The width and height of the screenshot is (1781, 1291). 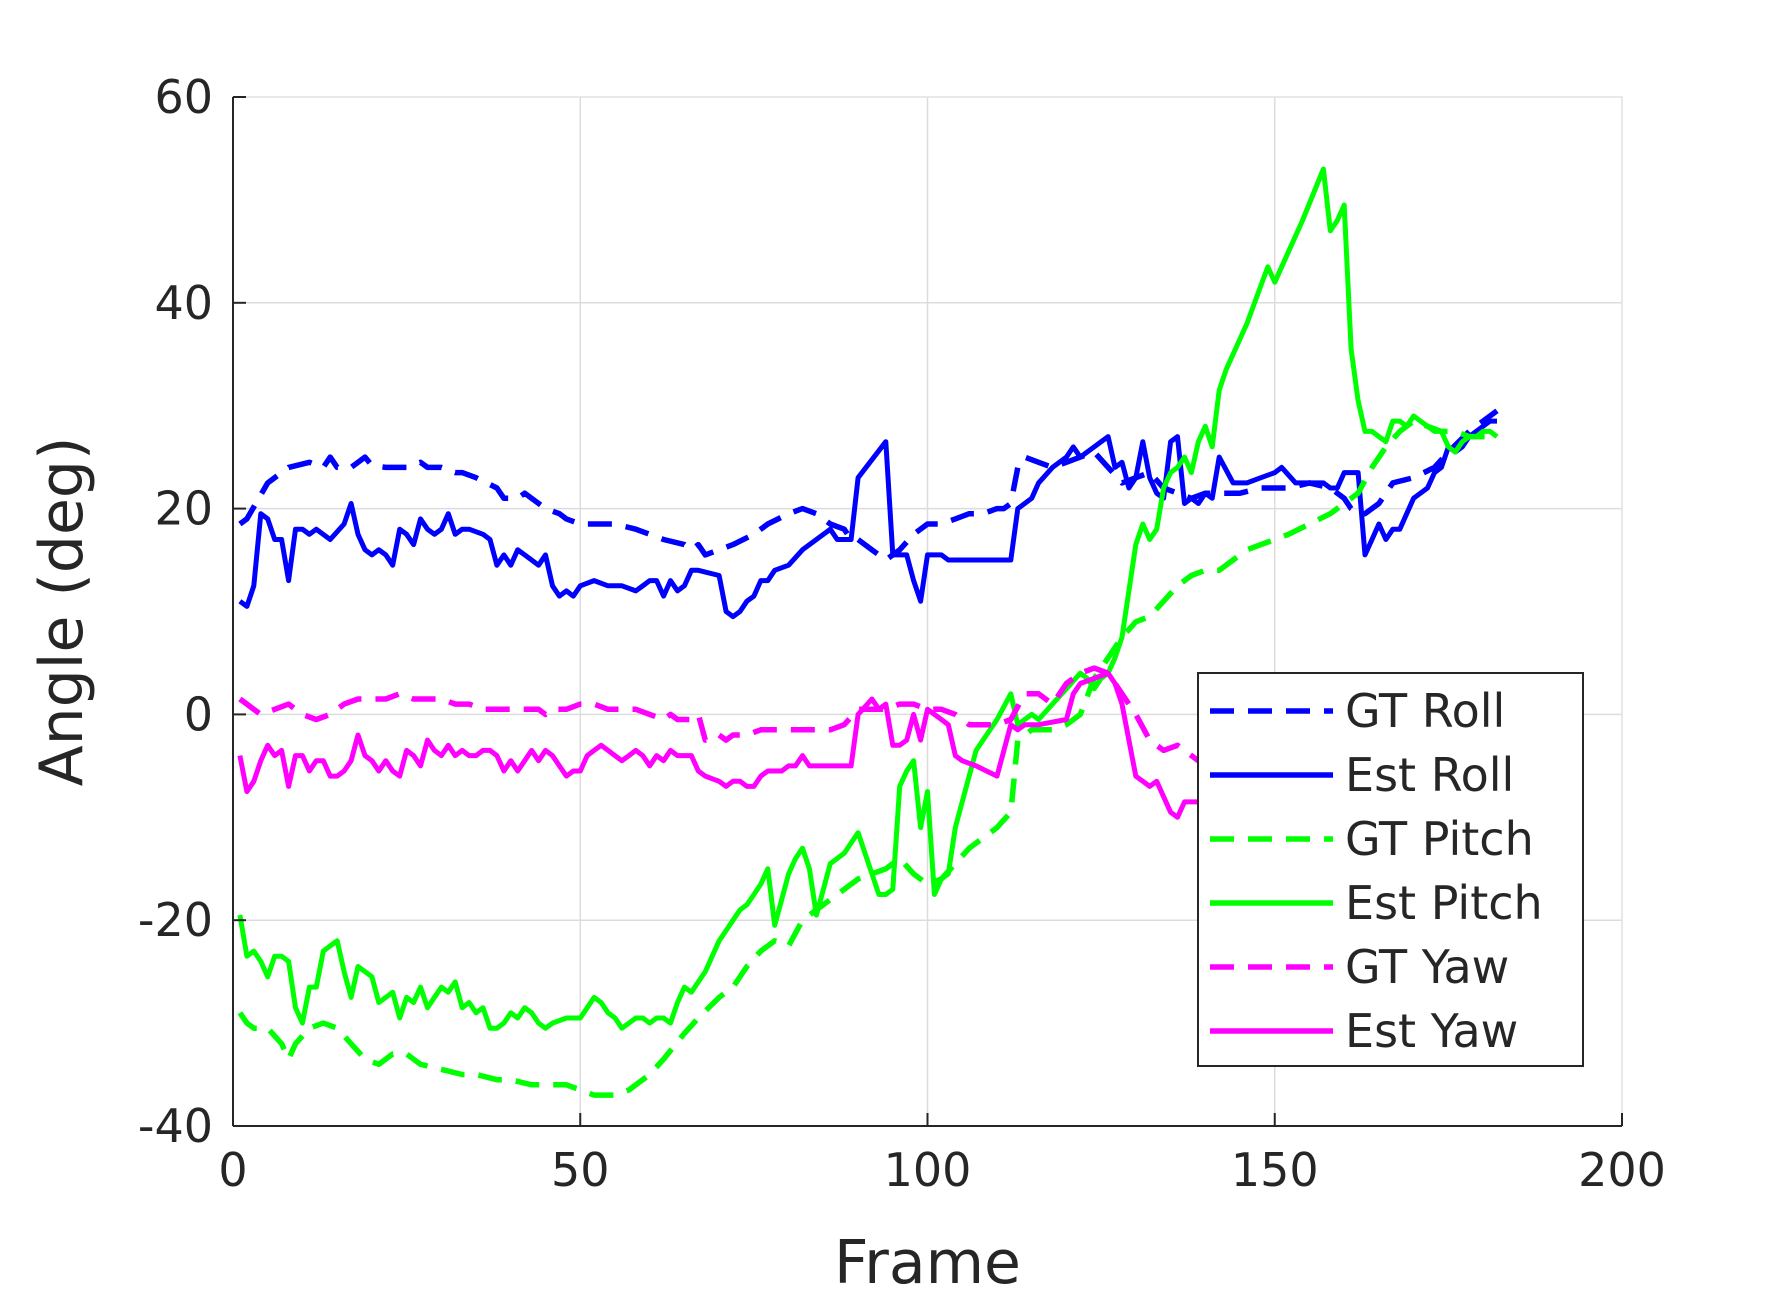 What do you see at coordinates (1425, 711) in the screenshot?
I see `legend-label: GT Roll` at bounding box center [1425, 711].